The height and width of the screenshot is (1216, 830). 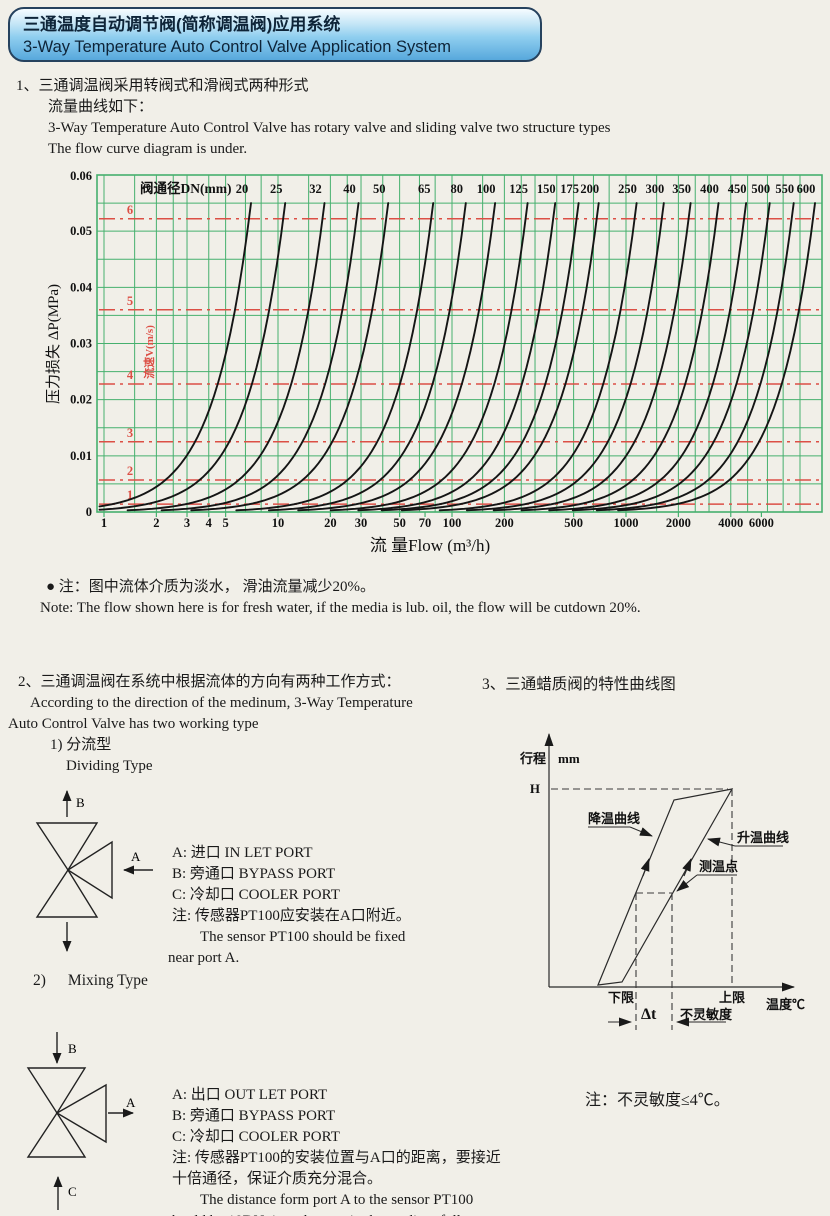 What do you see at coordinates (185, 188) in the screenshot?
I see `dn-header-label: 阀通径DN(mm)` at bounding box center [185, 188].